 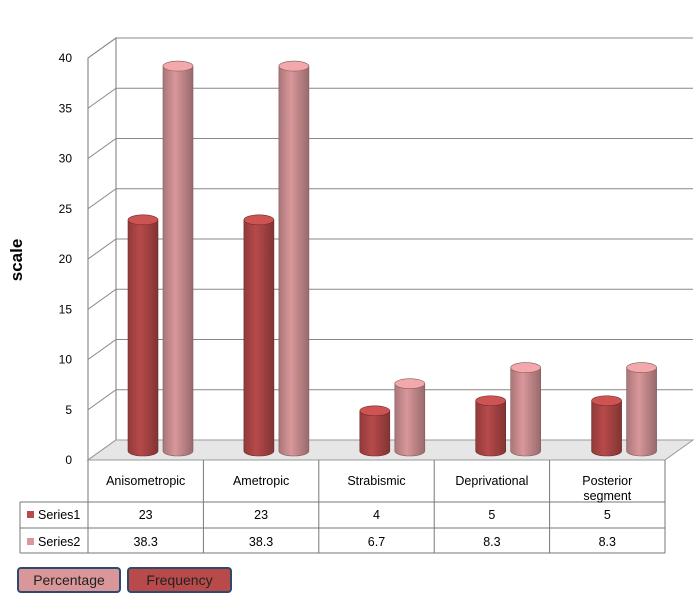 I want to click on category-label: Strabismic, so click(x=376, y=481).